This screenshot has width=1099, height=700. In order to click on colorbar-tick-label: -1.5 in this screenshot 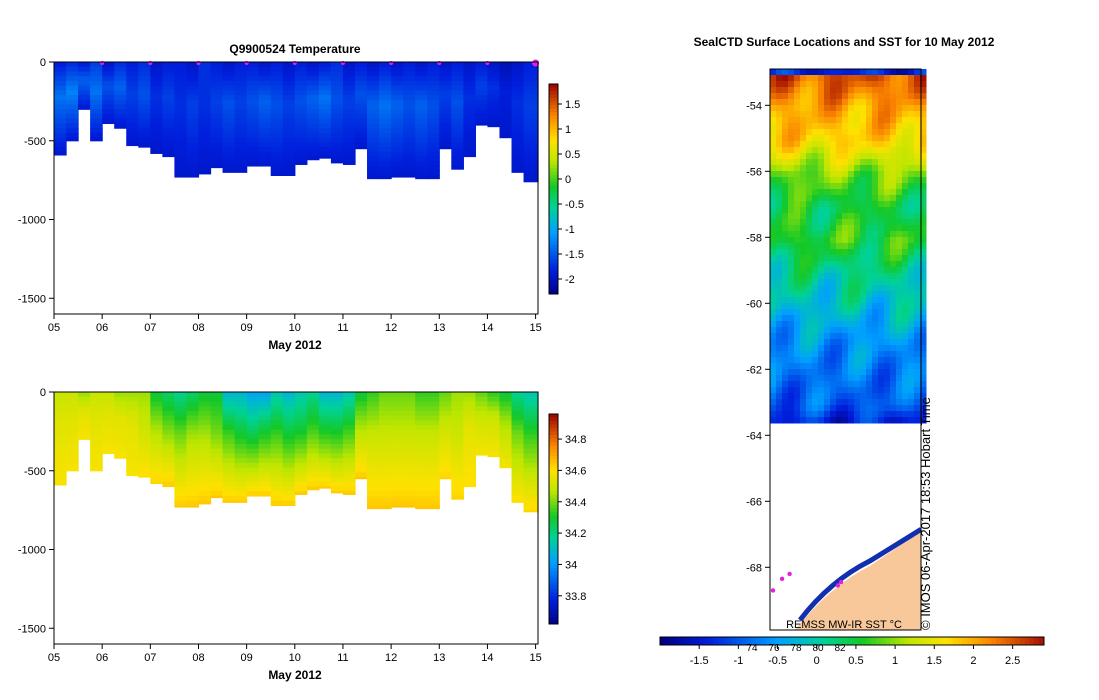, I will do `click(699, 661)`.